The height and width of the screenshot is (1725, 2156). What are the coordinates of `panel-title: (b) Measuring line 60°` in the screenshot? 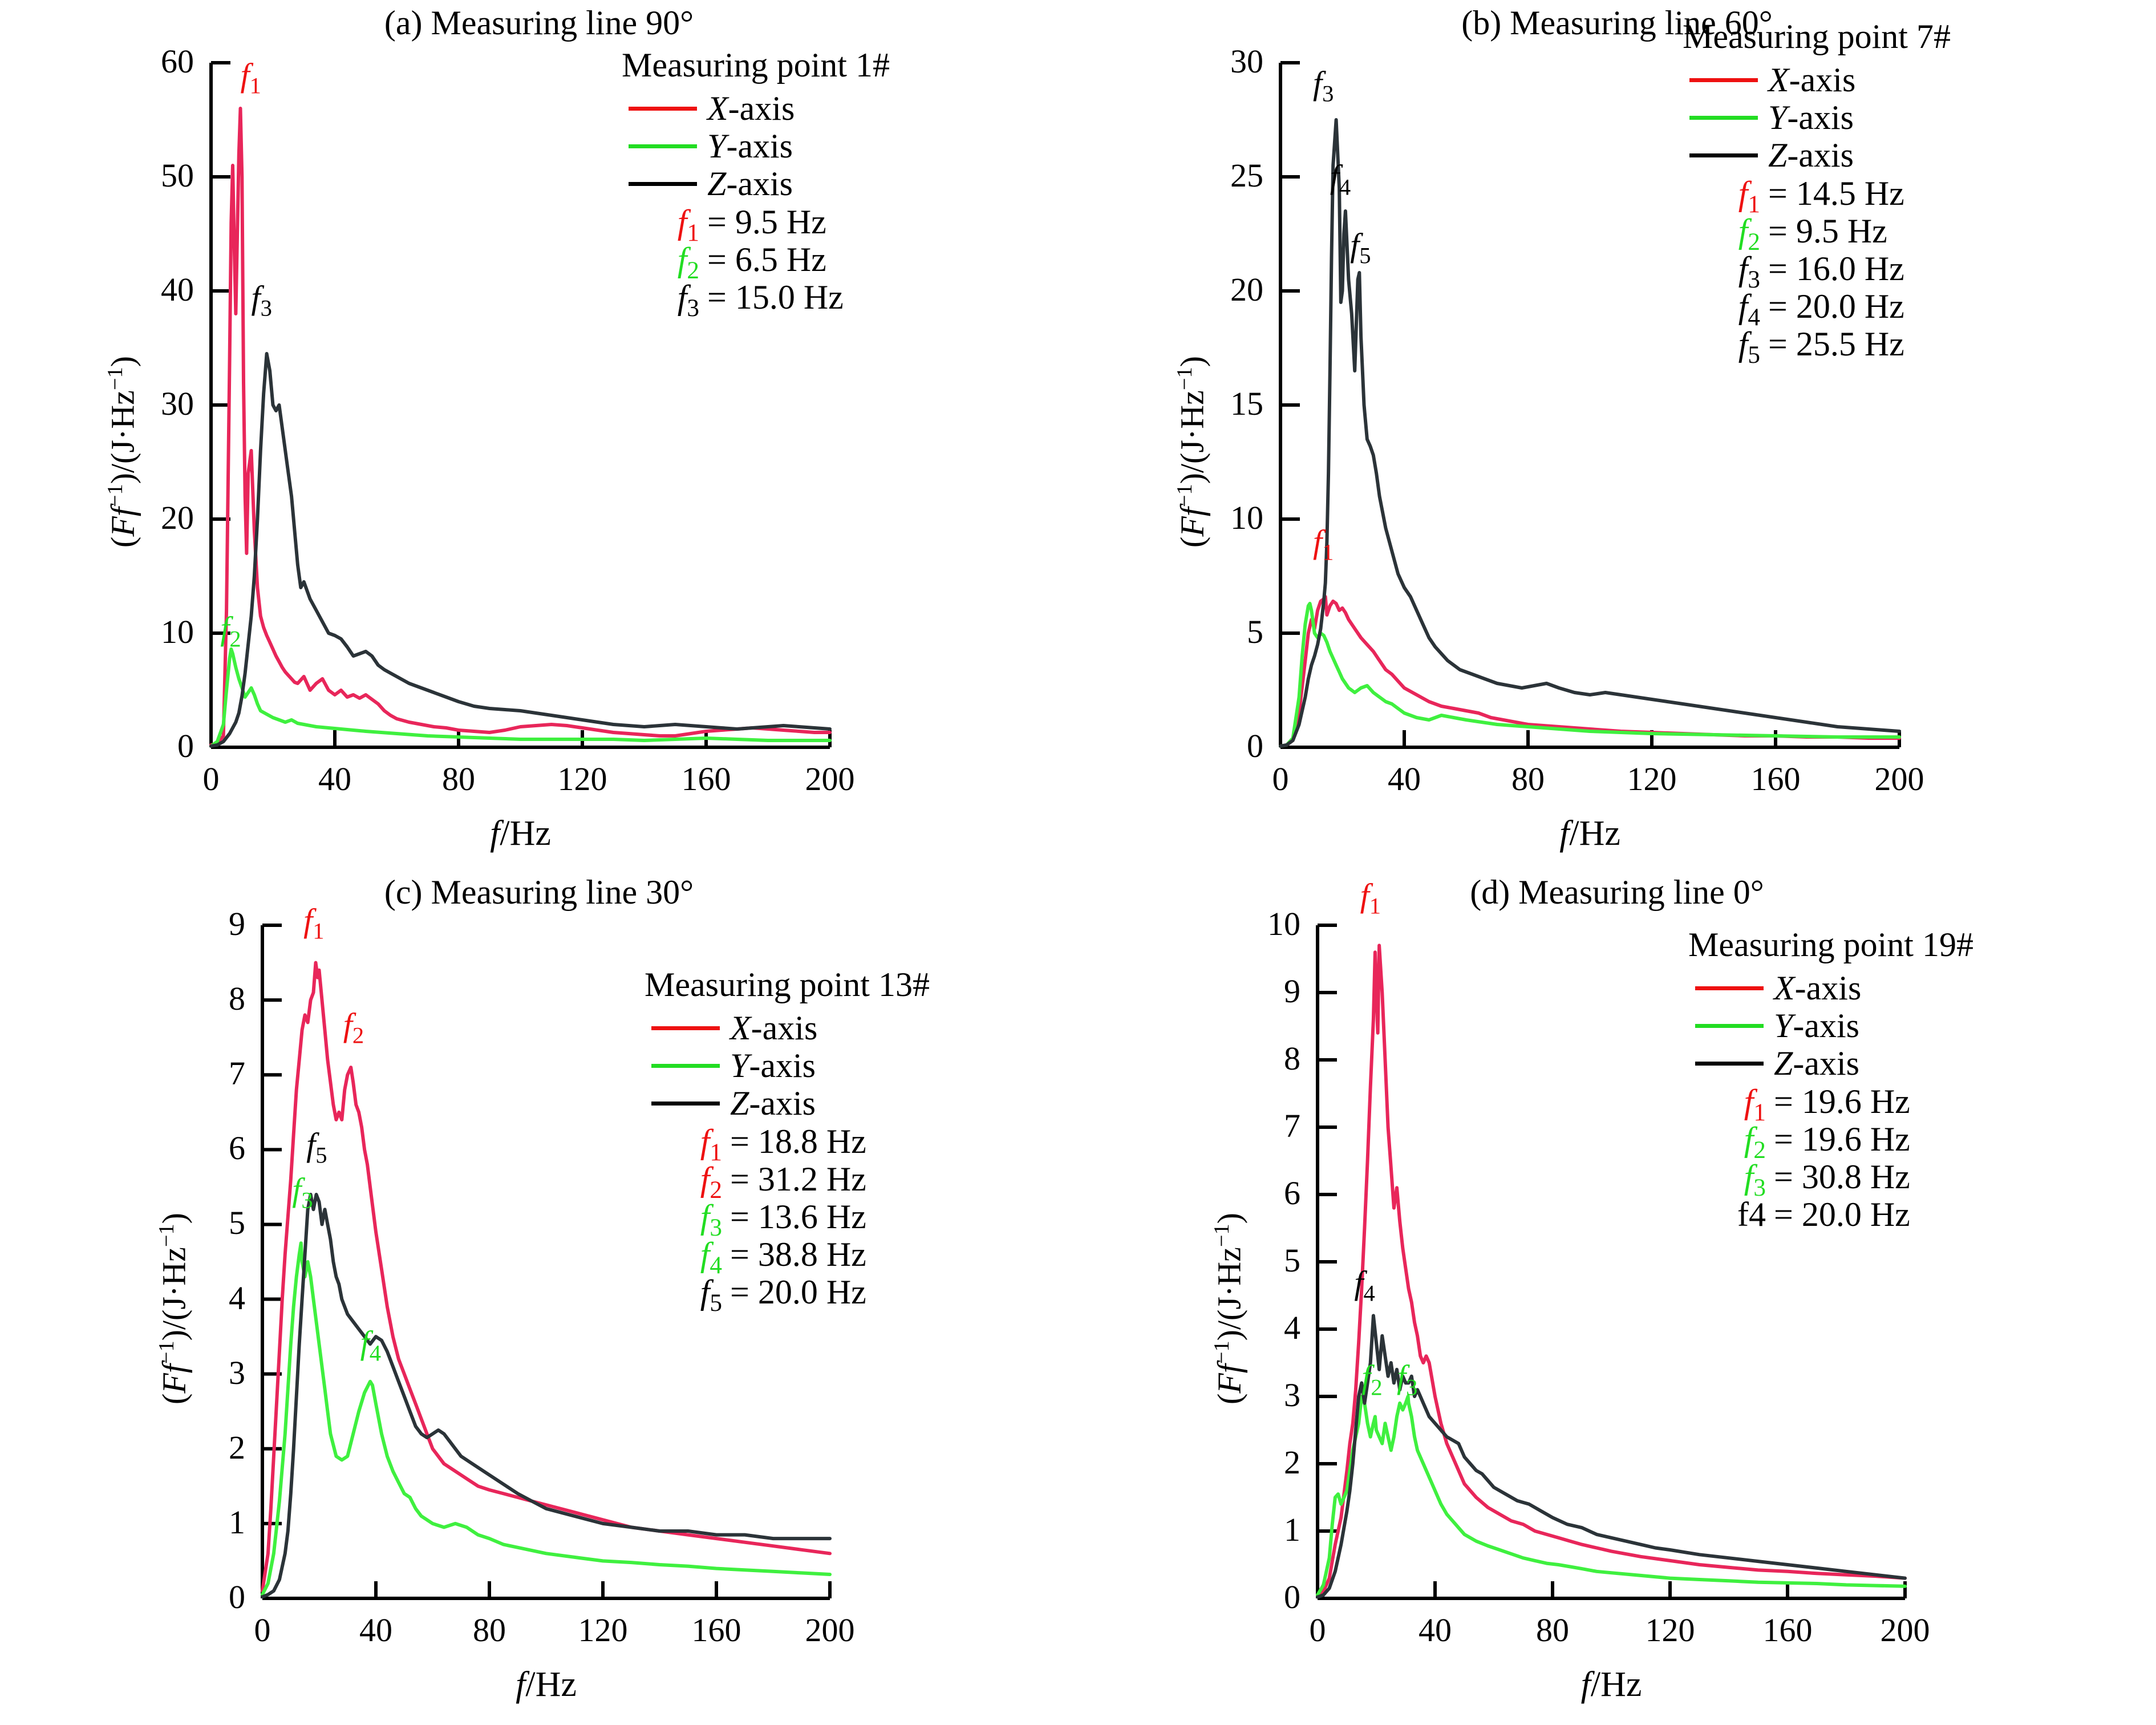 It's located at (1617, 23).